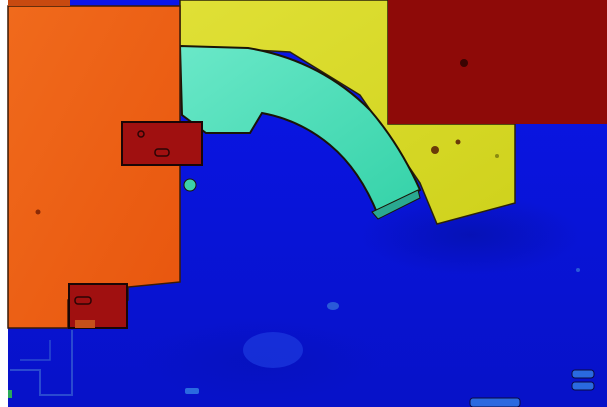 Image resolution: width=607 pixels, height=407 pixels. What do you see at coordinates (39, 3) in the screenshot?
I see `orange-top-strip` at bounding box center [39, 3].